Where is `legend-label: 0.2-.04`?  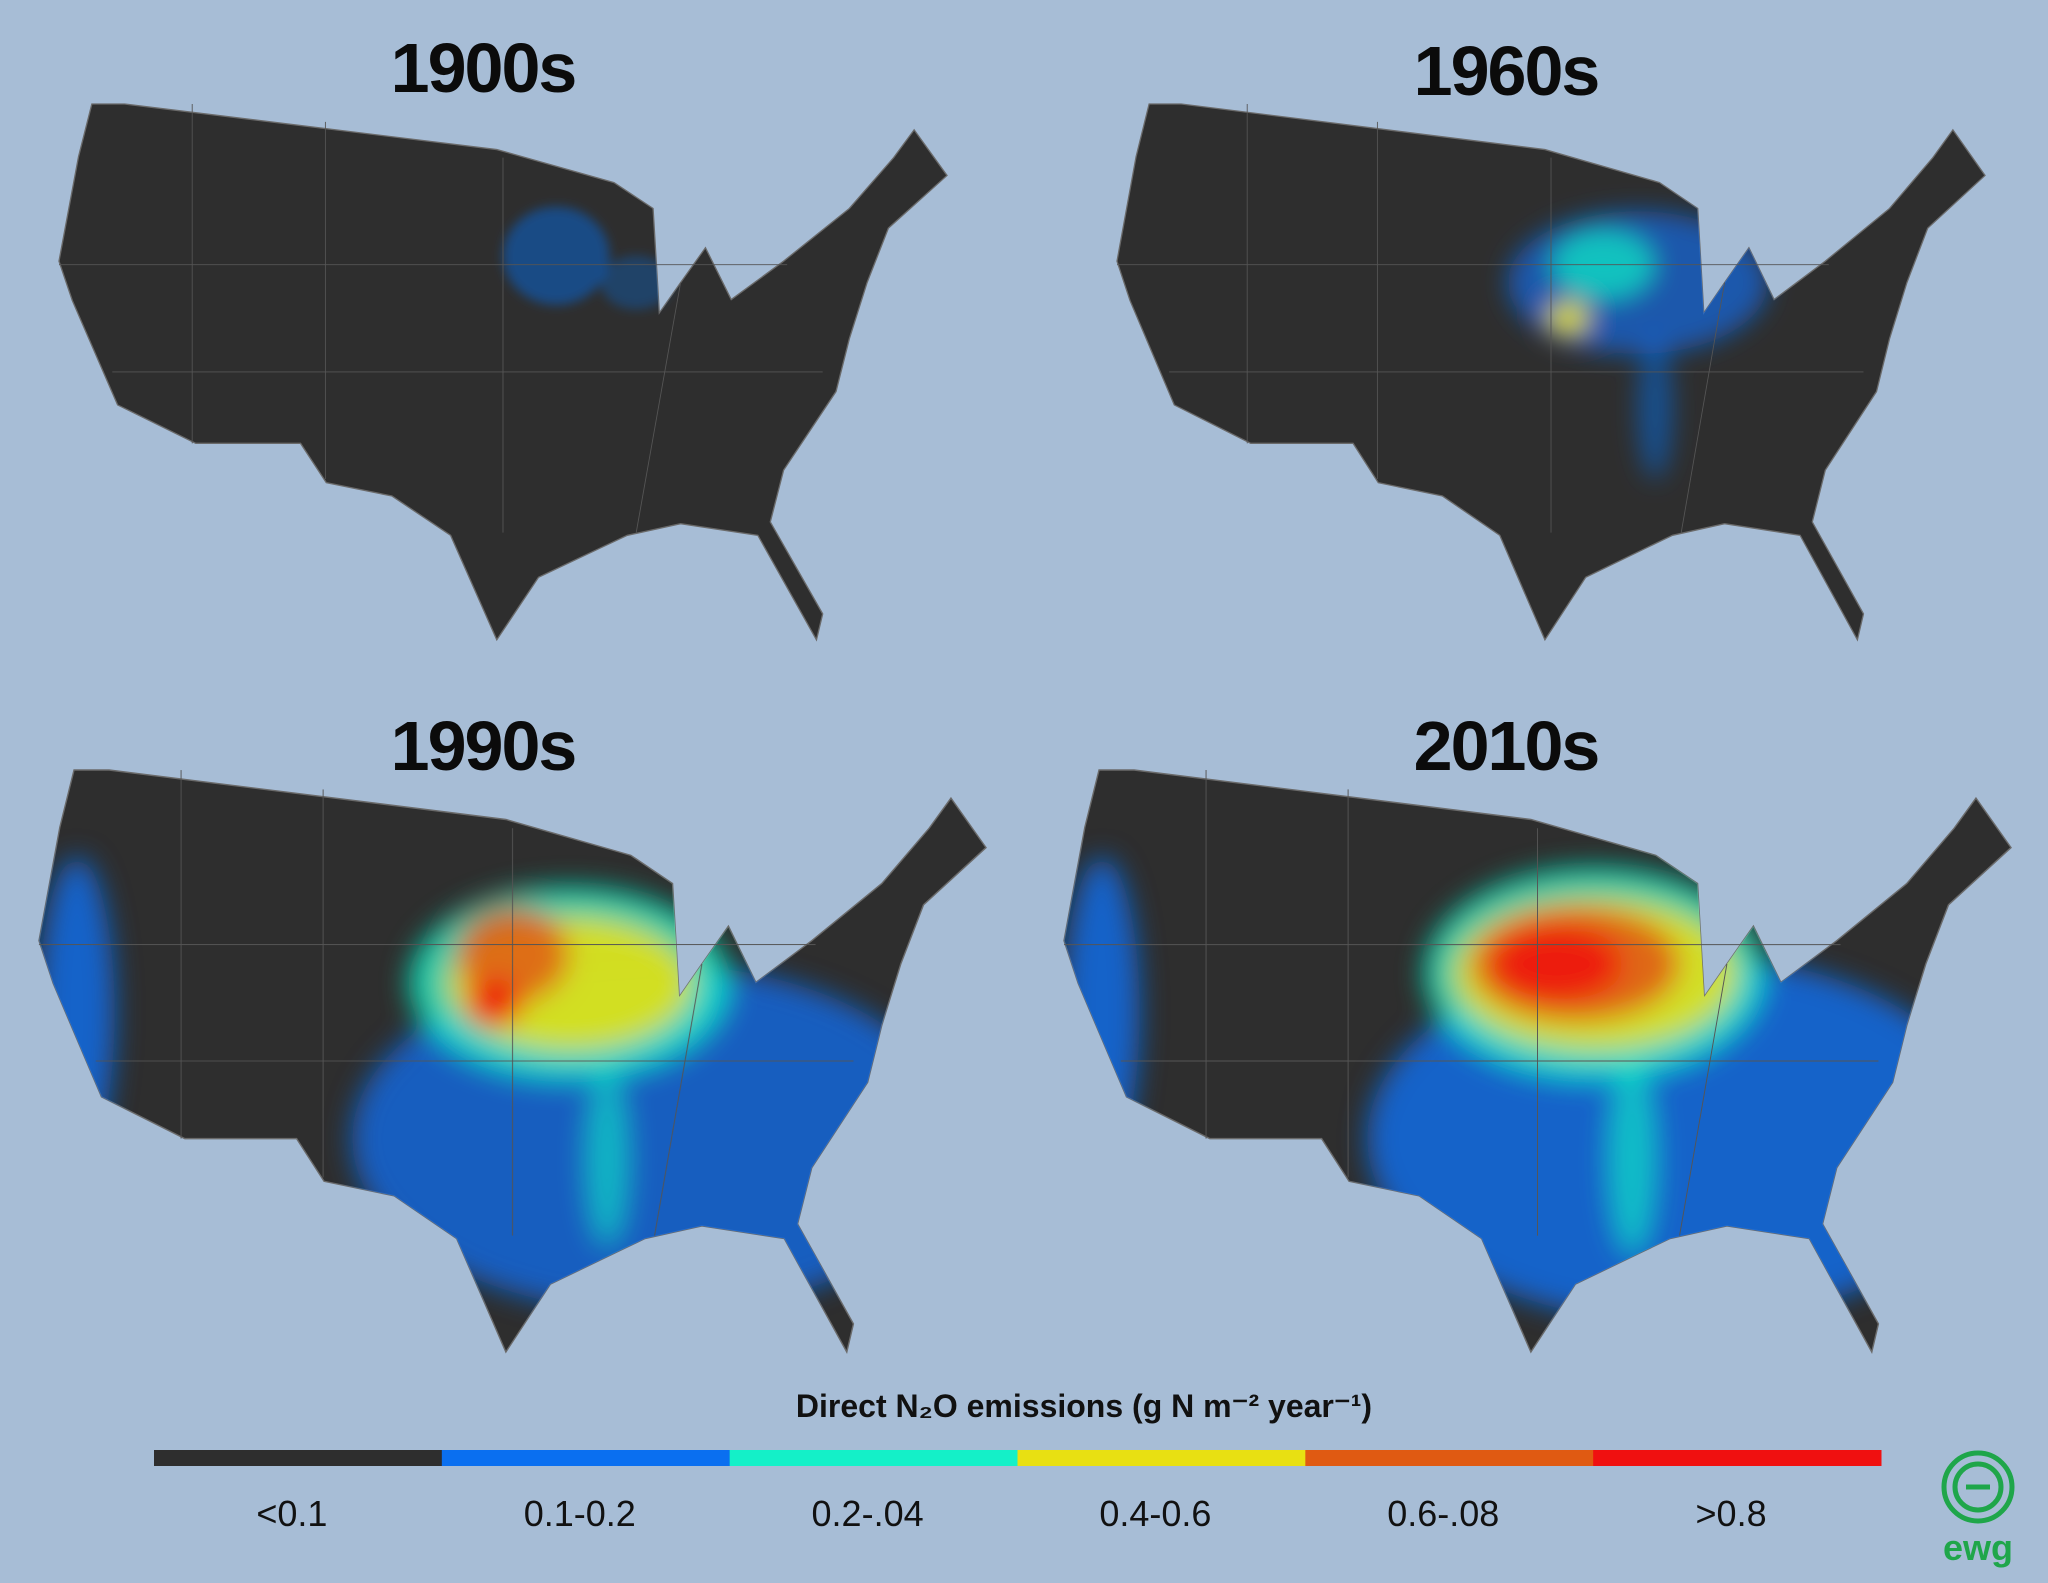
legend-label: 0.2-.04 is located at coordinates (868, 1513).